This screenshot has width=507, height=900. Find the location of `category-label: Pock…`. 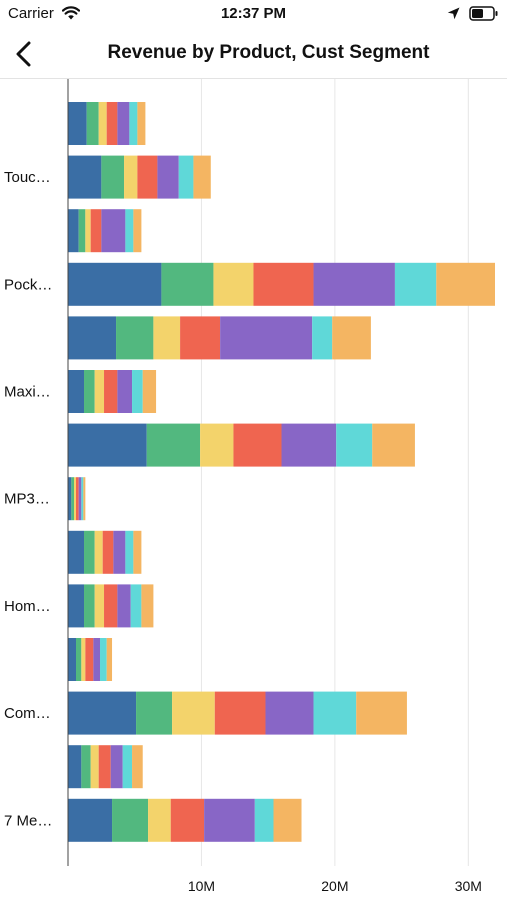

category-label: Pock… is located at coordinates (28, 284).